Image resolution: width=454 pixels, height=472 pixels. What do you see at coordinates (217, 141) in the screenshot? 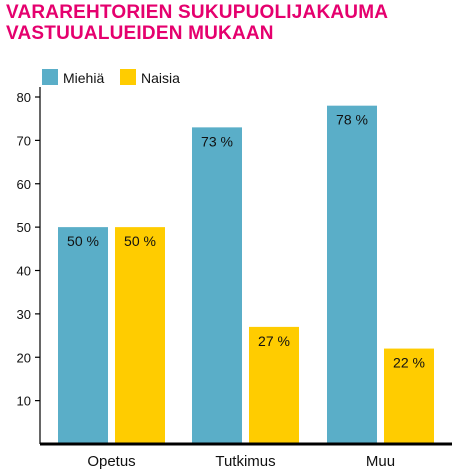
I see `bar-data-label: 73 %` at bounding box center [217, 141].